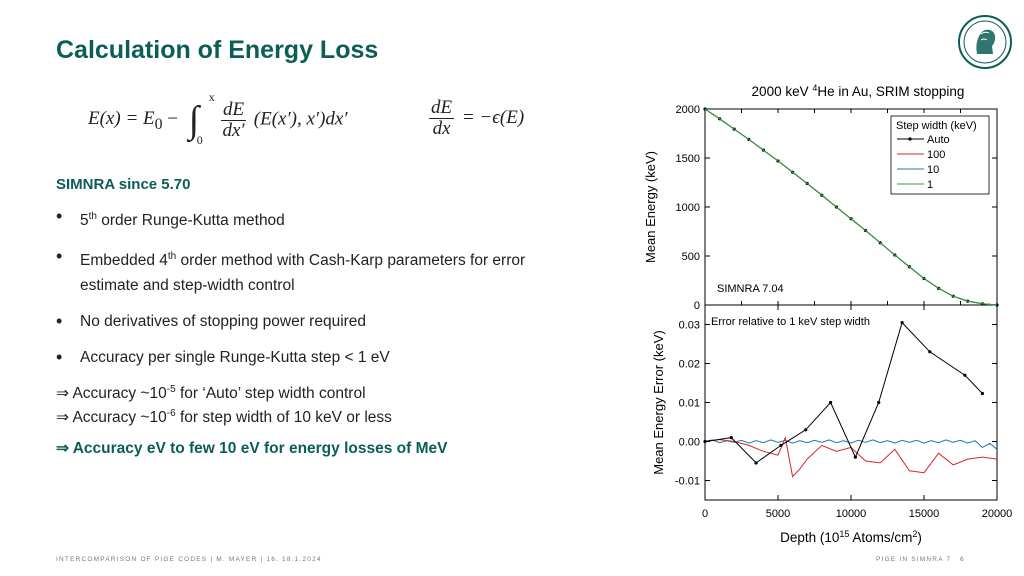 The height and width of the screenshot is (576, 1024). I want to click on footer-right: PIGE IN SIMNRA 7, so click(914, 559).